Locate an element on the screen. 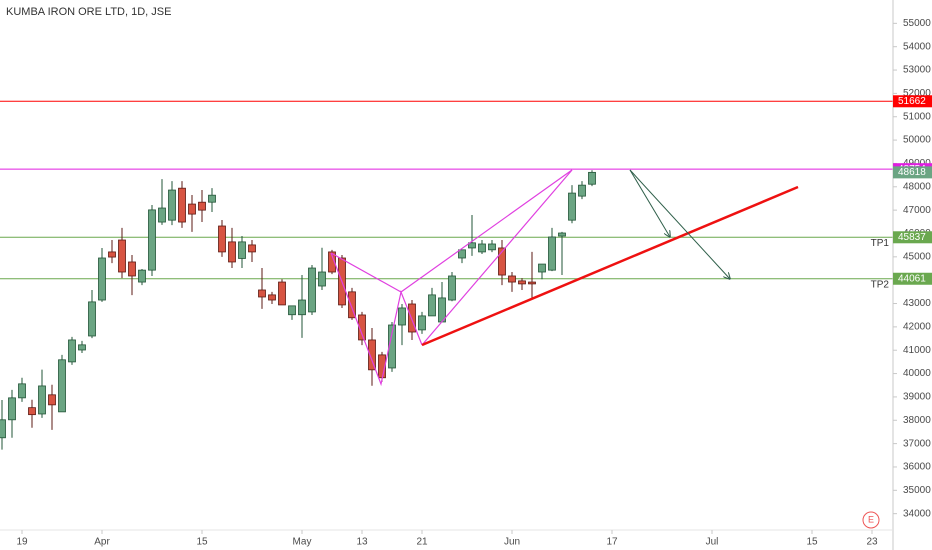  x-tick-label: Jul is located at coordinates (712, 542).